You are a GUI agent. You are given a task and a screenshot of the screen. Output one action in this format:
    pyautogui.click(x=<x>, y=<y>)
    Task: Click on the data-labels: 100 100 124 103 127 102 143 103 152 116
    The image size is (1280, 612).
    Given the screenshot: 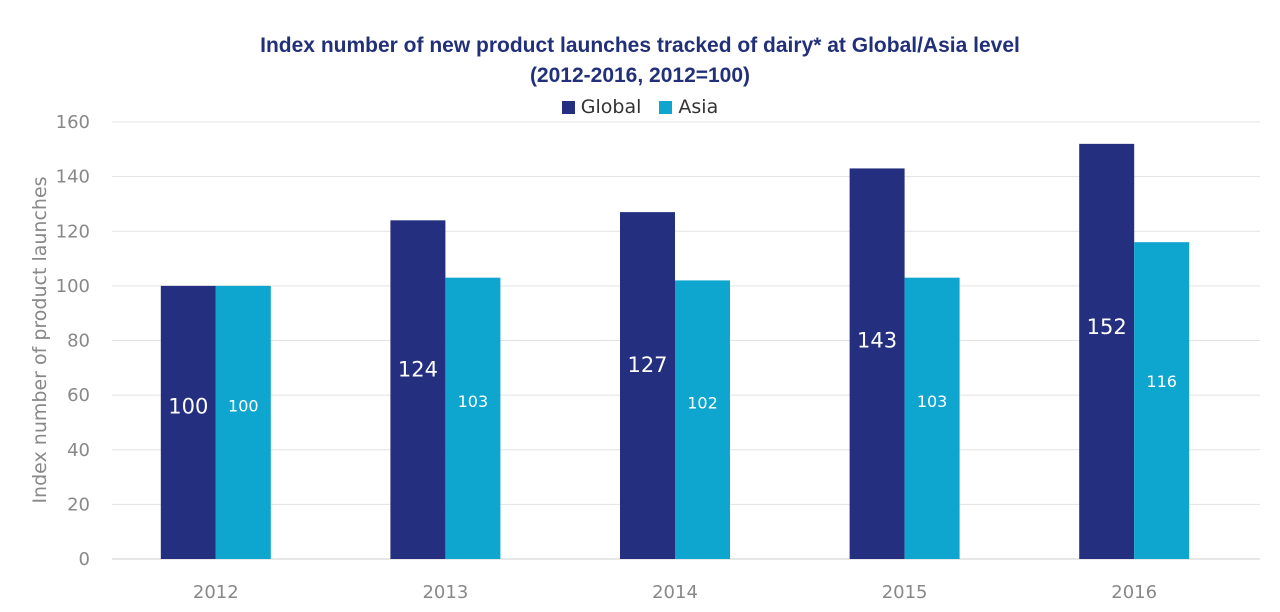 What is the action you would take?
    pyautogui.click(x=672, y=367)
    